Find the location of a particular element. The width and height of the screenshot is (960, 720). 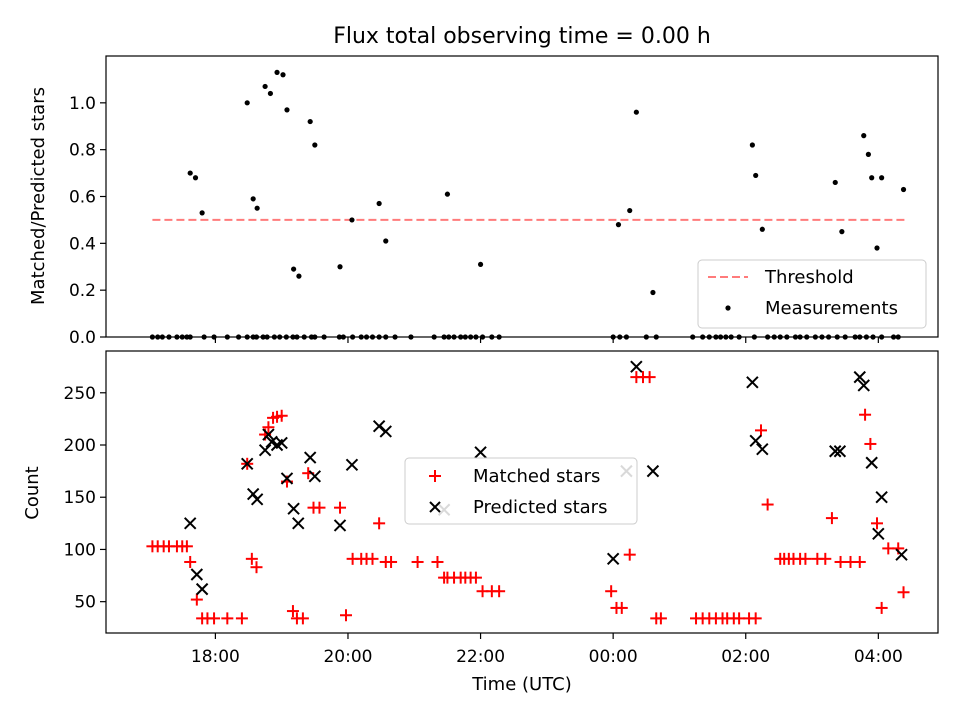

top-y-axis-label: Matched/Predicted stars is located at coordinates (38, 196).